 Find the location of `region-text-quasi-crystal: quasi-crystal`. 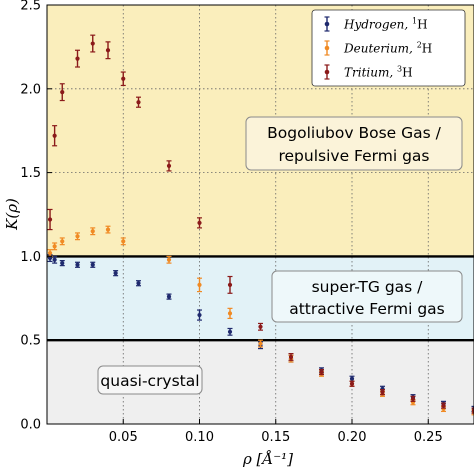

region-text-quasi-crystal: quasi-crystal is located at coordinates (149, 381).